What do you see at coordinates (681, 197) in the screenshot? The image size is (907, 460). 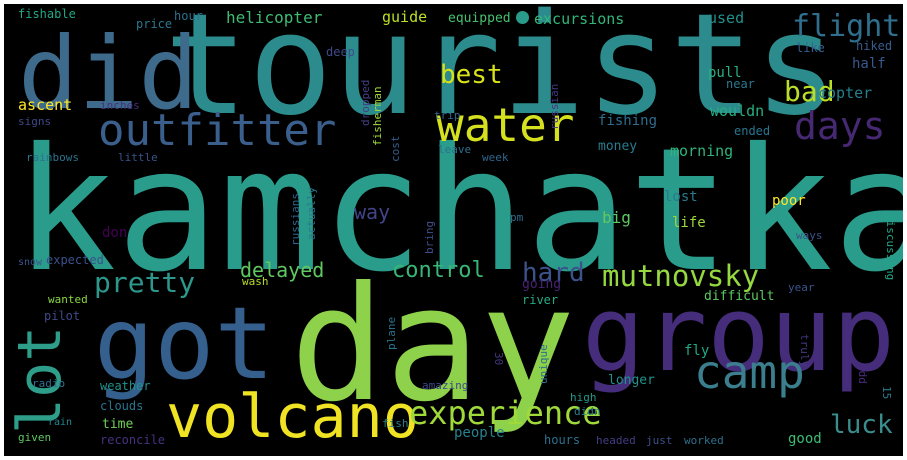 I see `word-lost: lost` at bounding box center [681, 197].